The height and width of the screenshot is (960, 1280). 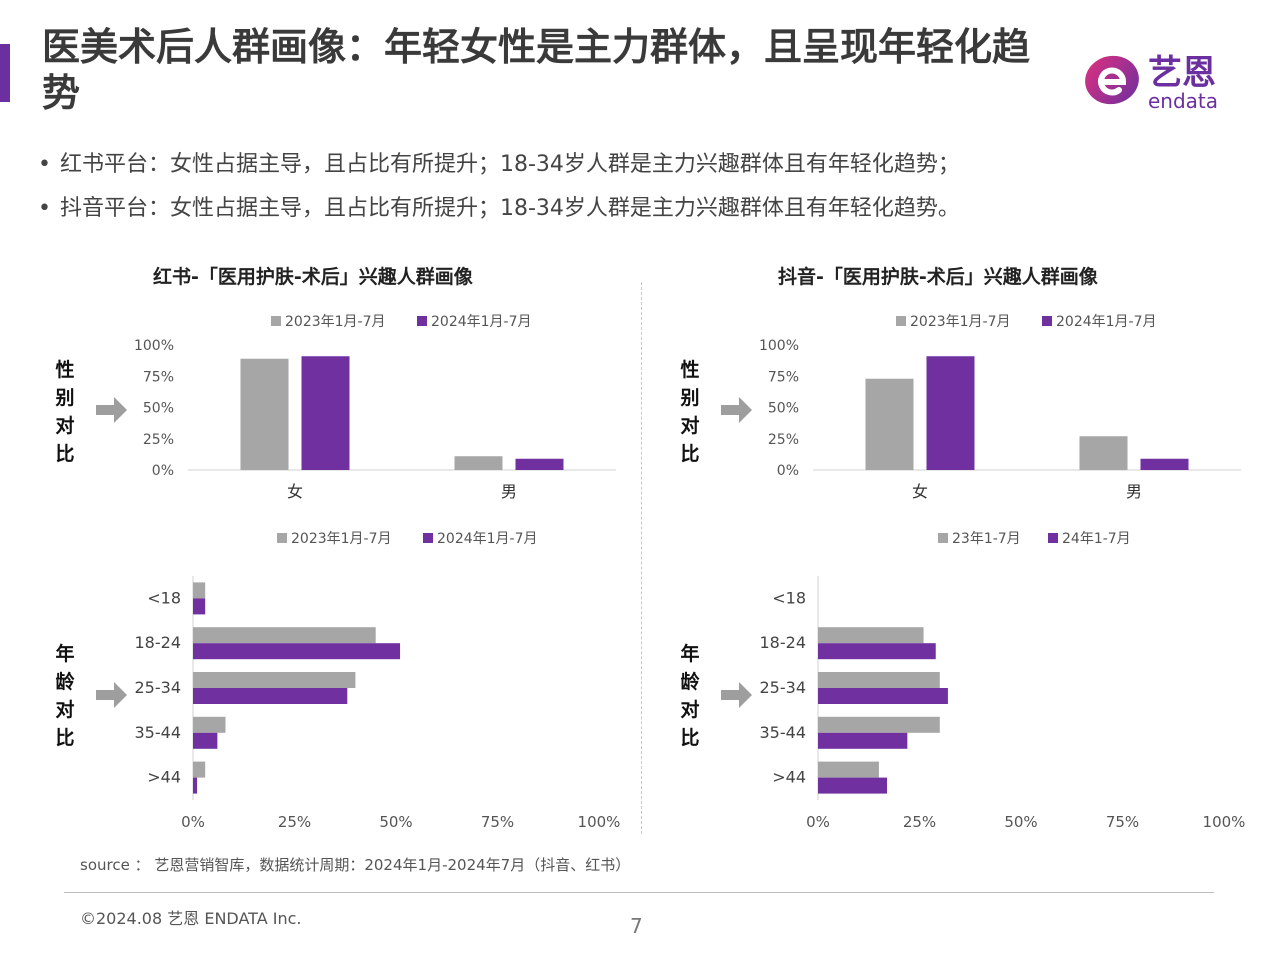 What do you see at coordinates (986, 539) in the screenshot?
I see `legend-label: 23年1-7月` at bounding box center [986, 539].